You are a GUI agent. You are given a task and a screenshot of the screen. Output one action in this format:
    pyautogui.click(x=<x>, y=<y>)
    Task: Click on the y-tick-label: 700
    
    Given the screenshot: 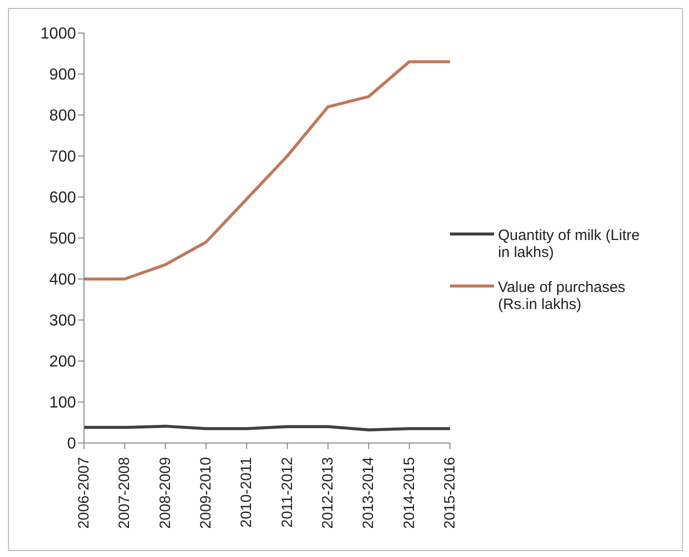 What is the action you would take?
    pyautogui.click(x=62, y=157)
    